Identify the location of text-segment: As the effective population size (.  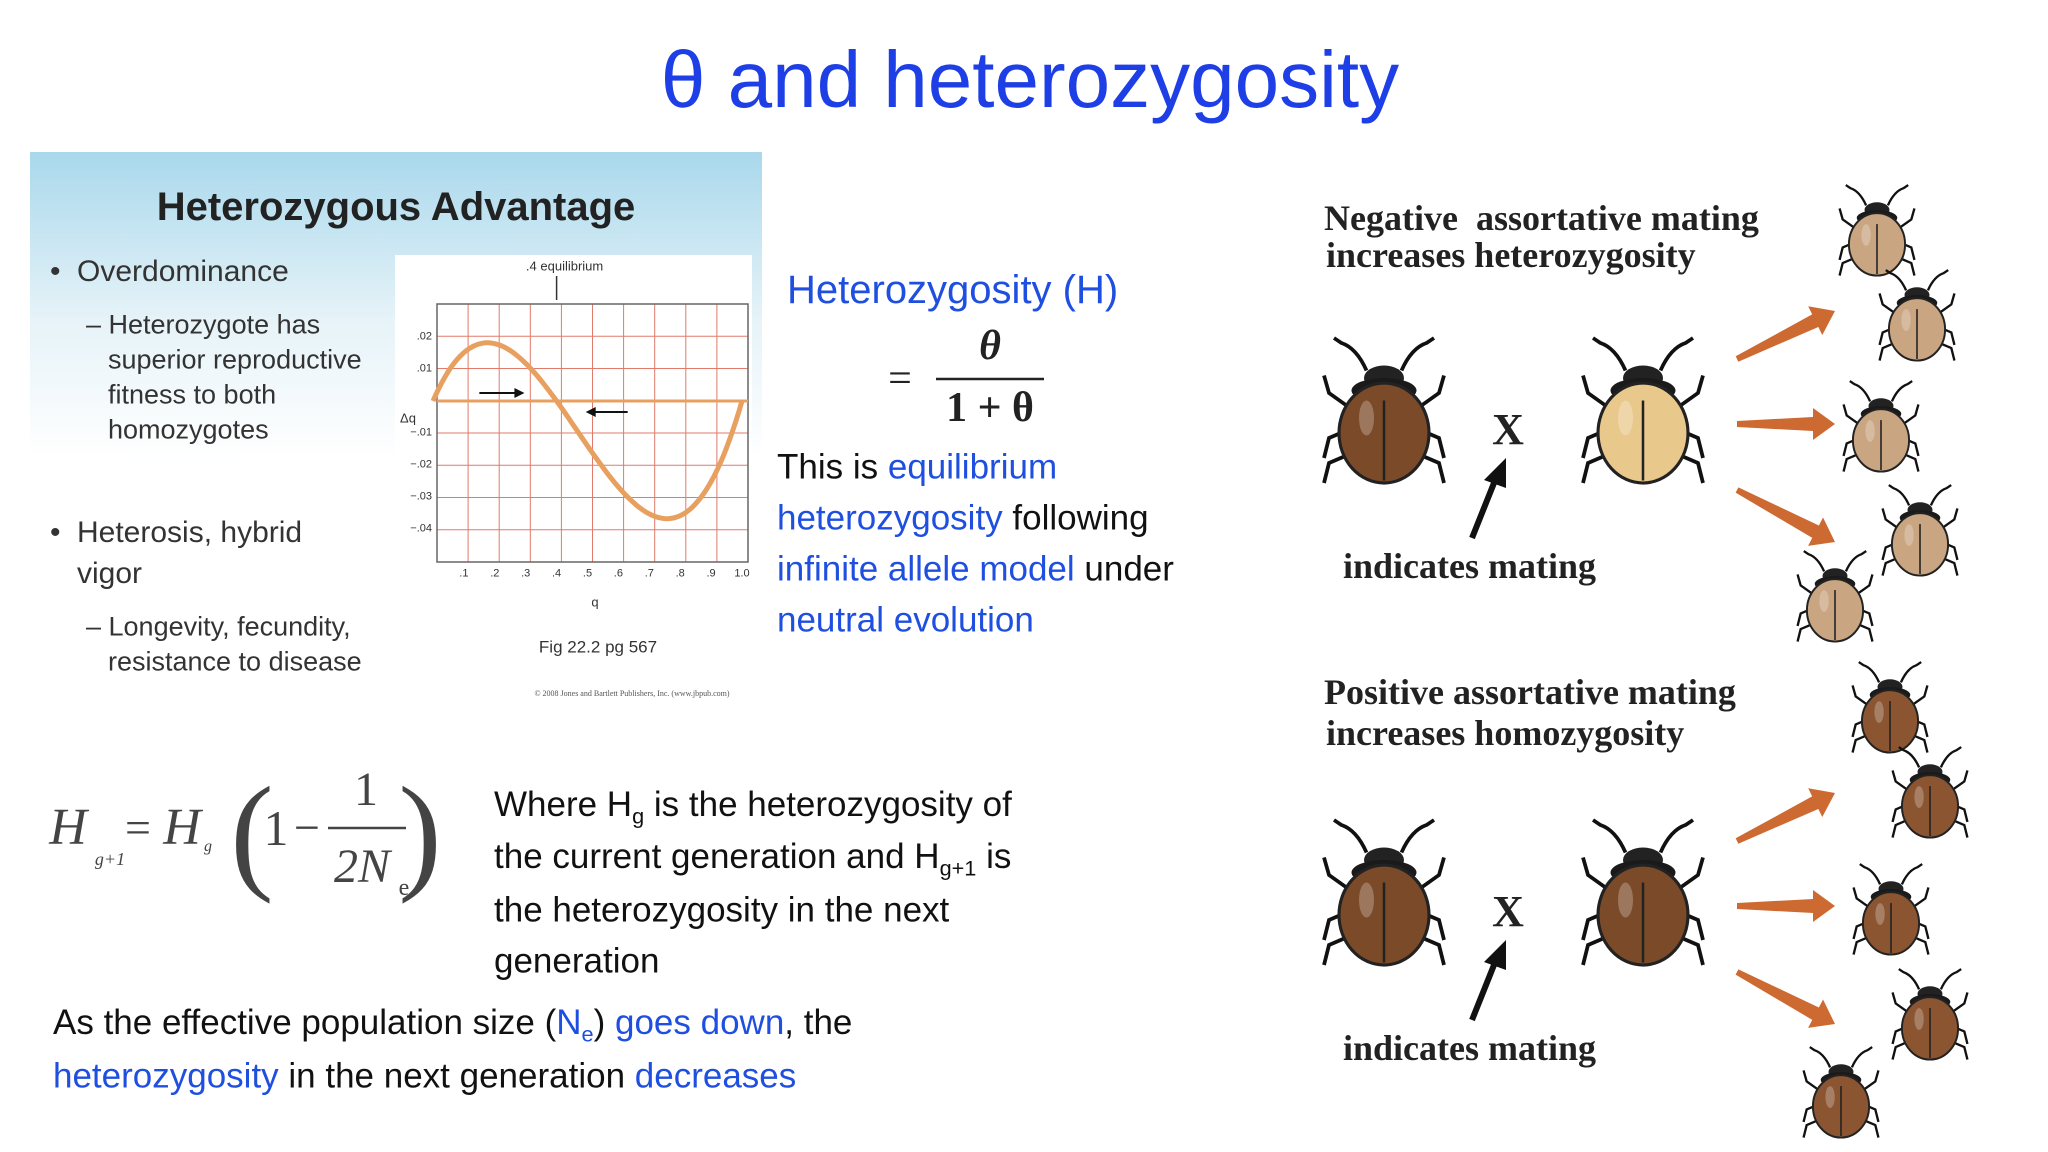
(305, 1022).